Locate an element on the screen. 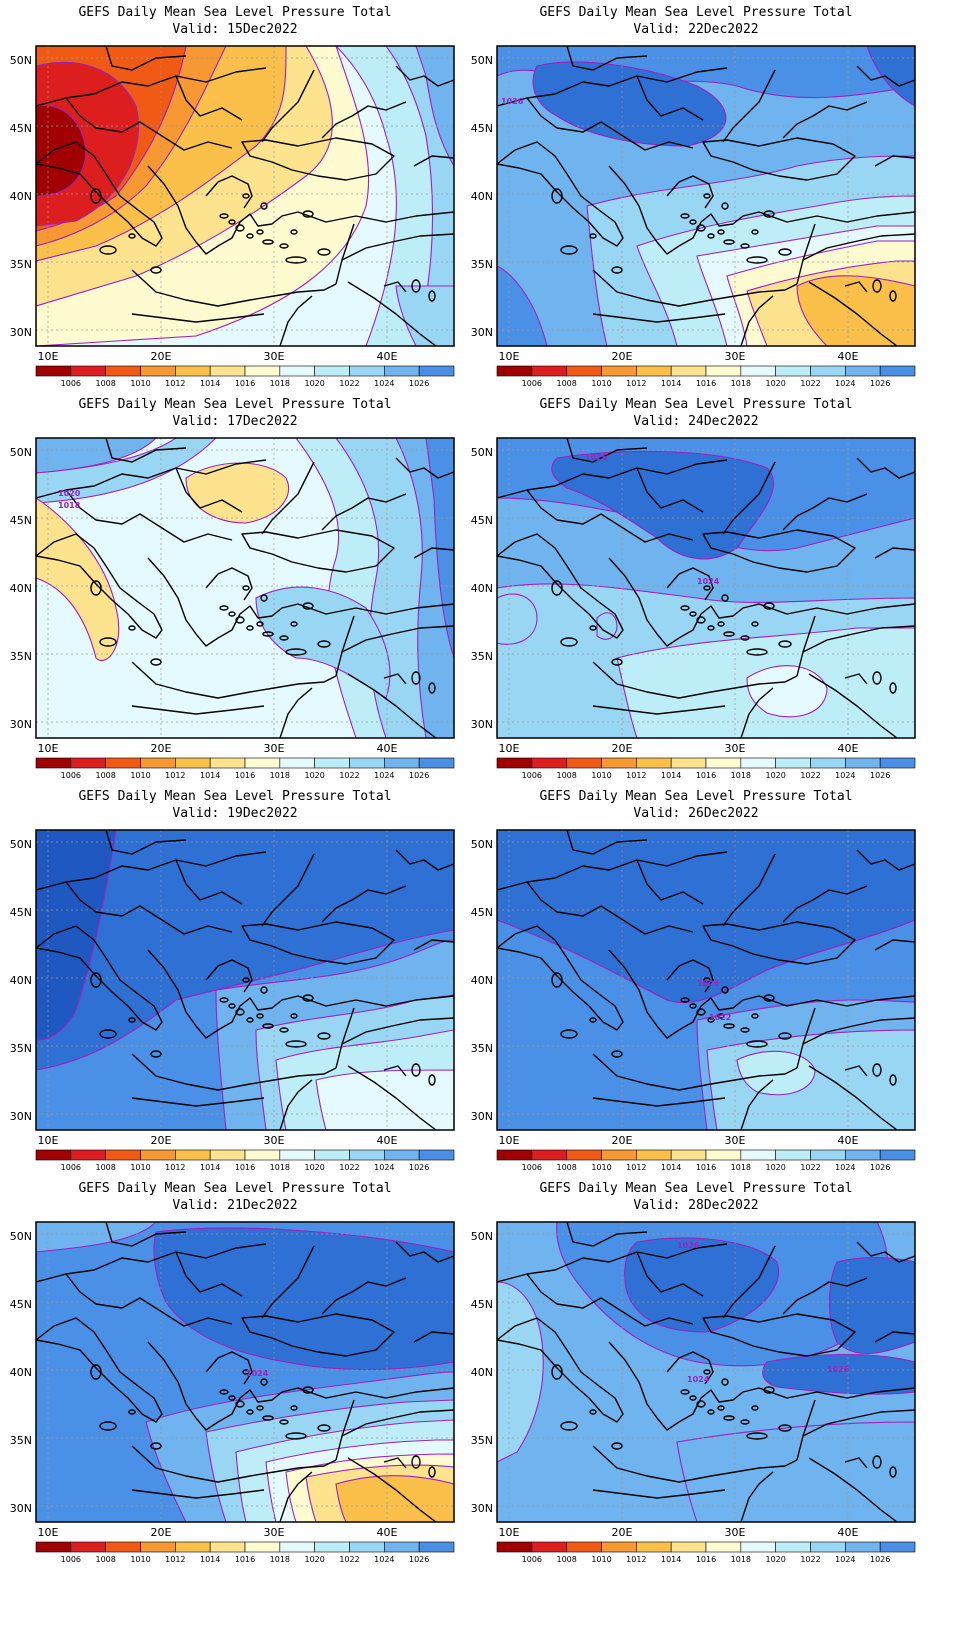  graticule is located at coordinates (245, 980).